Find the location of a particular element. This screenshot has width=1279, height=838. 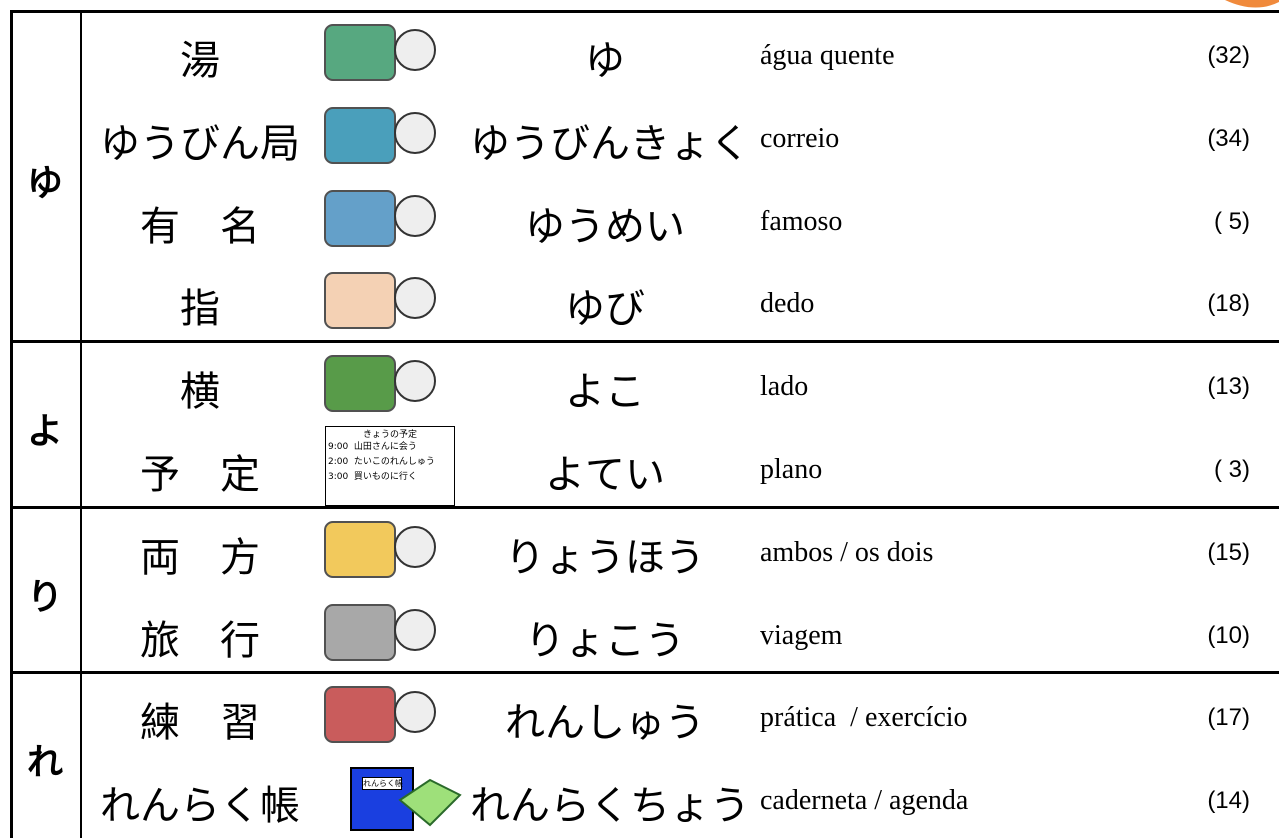

meaning: lado is located at coordinates (784, 387).